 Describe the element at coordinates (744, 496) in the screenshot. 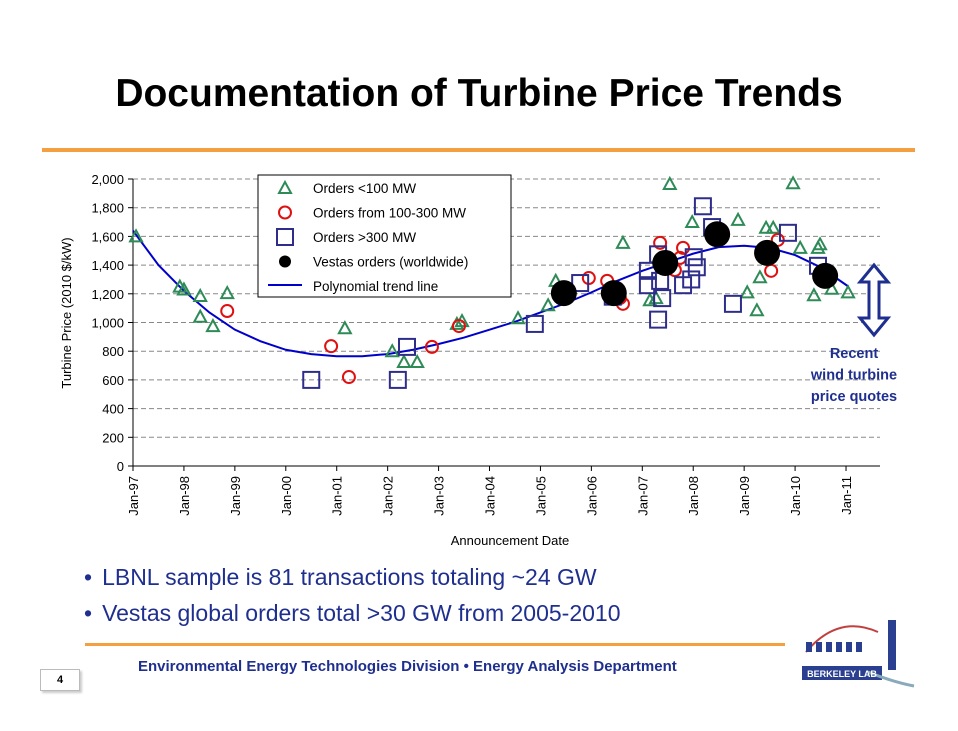

I see `x-tick-label: Jan-09` at that location.